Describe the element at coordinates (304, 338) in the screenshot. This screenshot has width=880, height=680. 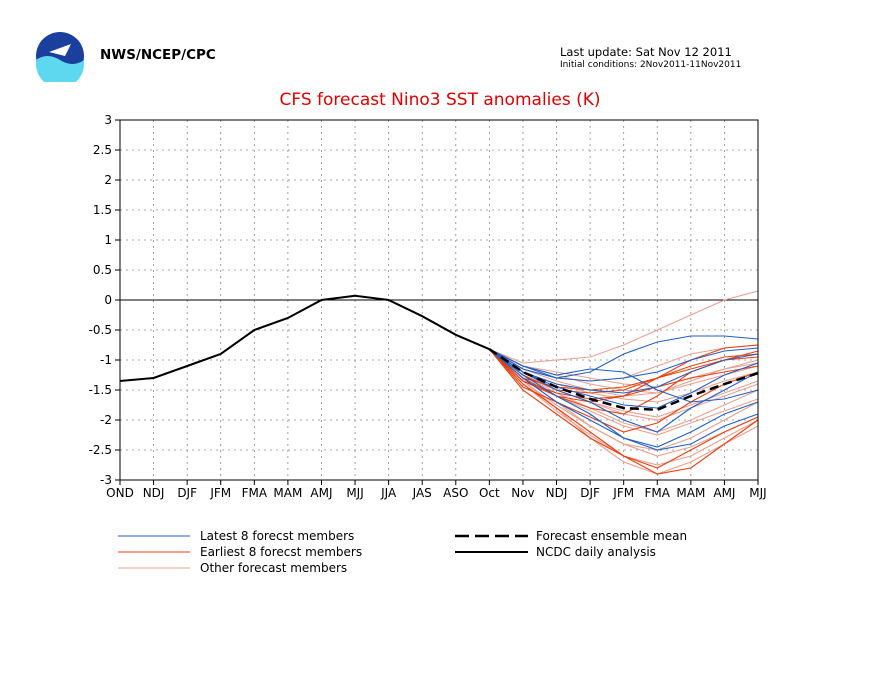
I see `analysis-line` at that location.